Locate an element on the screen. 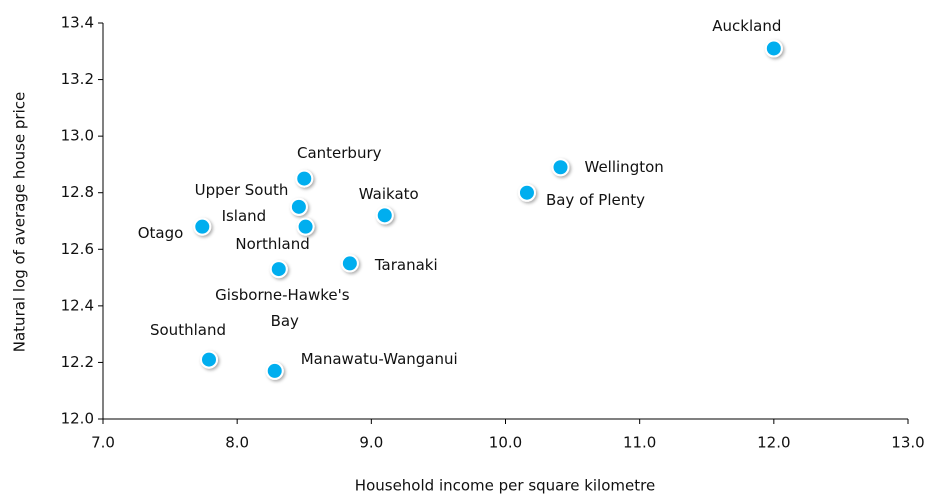 The width and height of the screenshot is (931, 497). y-tick-label: 12.6 is located at coordinates (77, 249).